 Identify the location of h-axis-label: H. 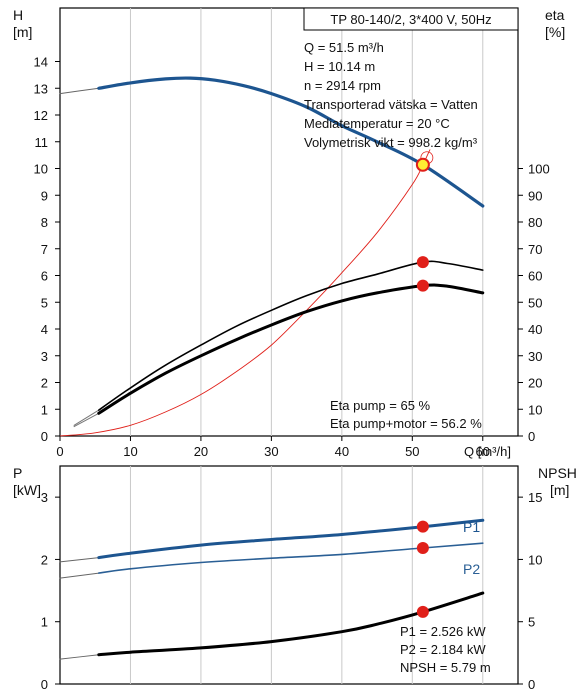
(18, 15).